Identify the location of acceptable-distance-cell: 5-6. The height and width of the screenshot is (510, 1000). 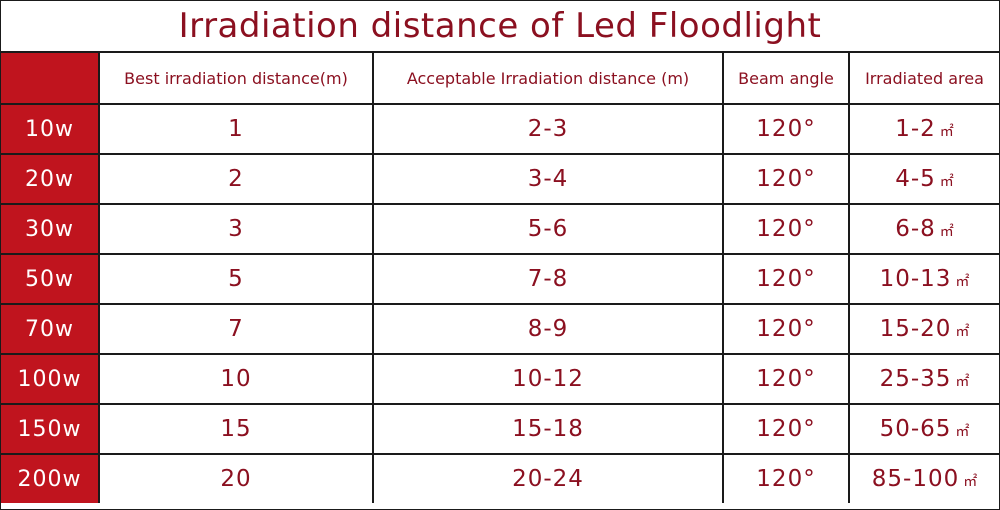
(548, 229).